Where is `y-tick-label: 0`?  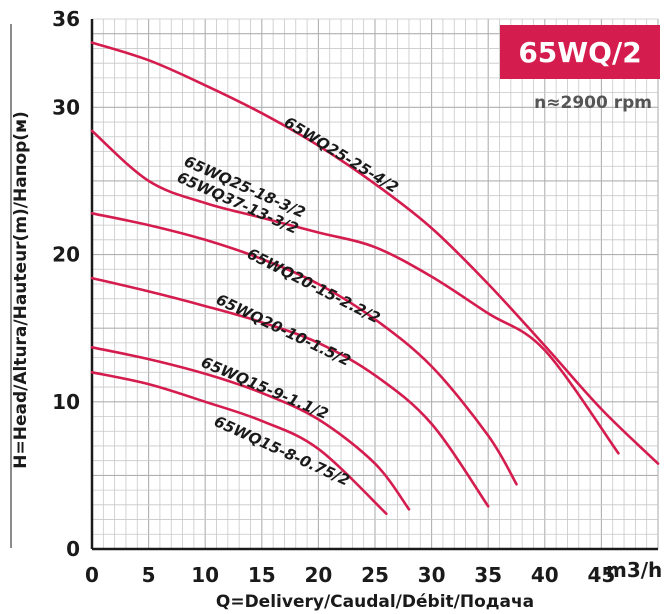 y-tick-label: 0 is located at coordinates (73, 549).